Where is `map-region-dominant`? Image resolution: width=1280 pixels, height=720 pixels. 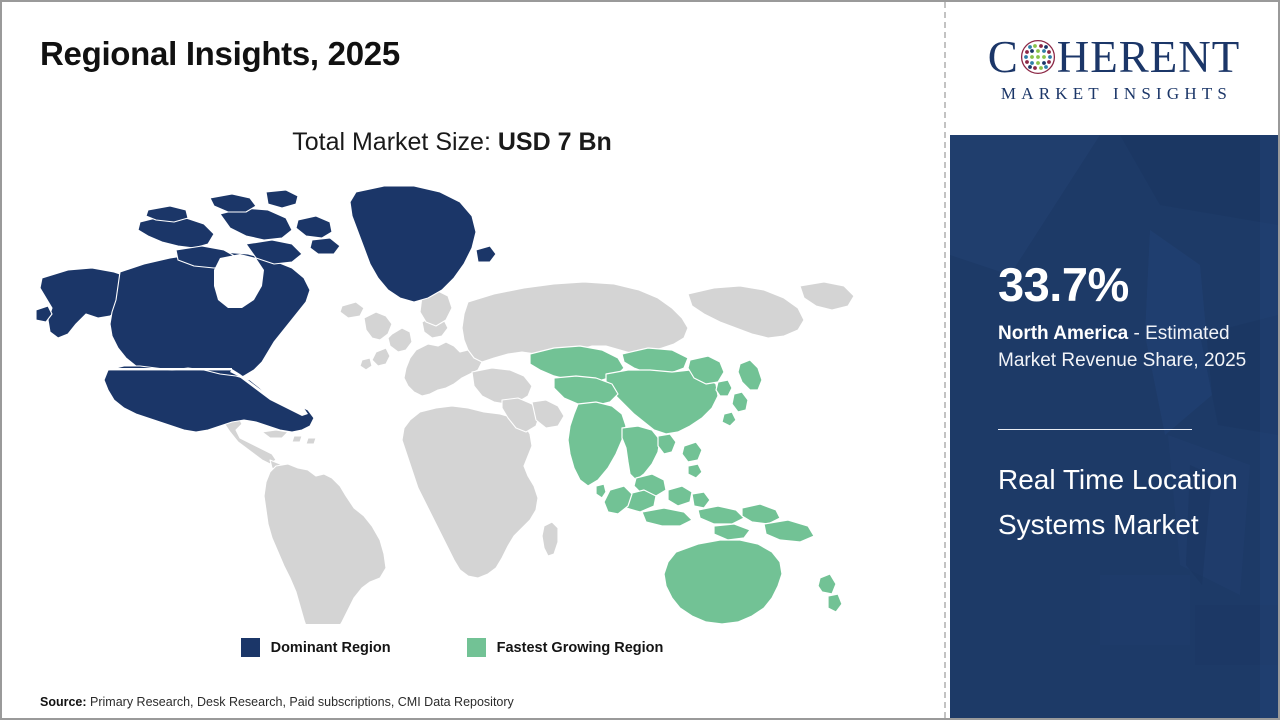
map-region-dominant is located at coordinates (266, 309).